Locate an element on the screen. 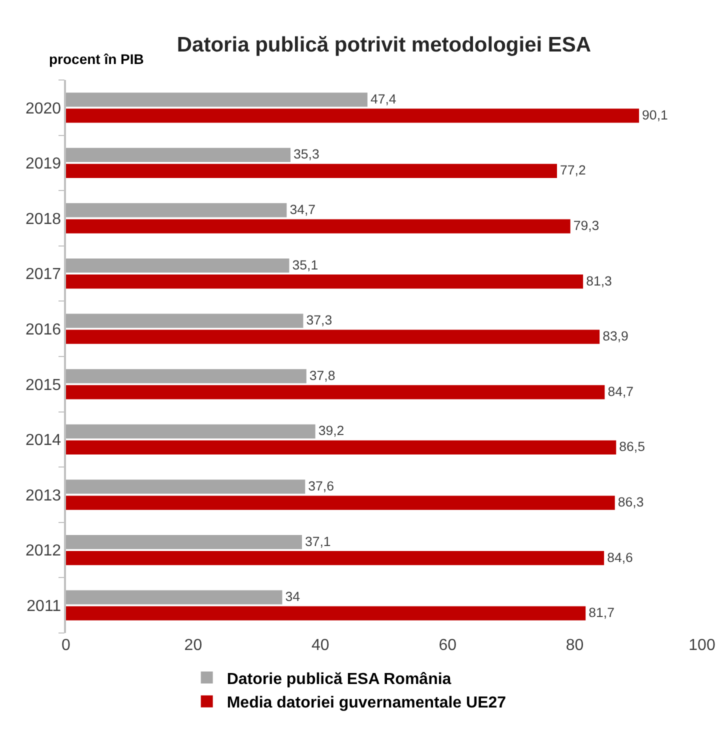 This screenshot has width=727, height=731. y-tick-label: 2013 is located at coordinates (43, 495).